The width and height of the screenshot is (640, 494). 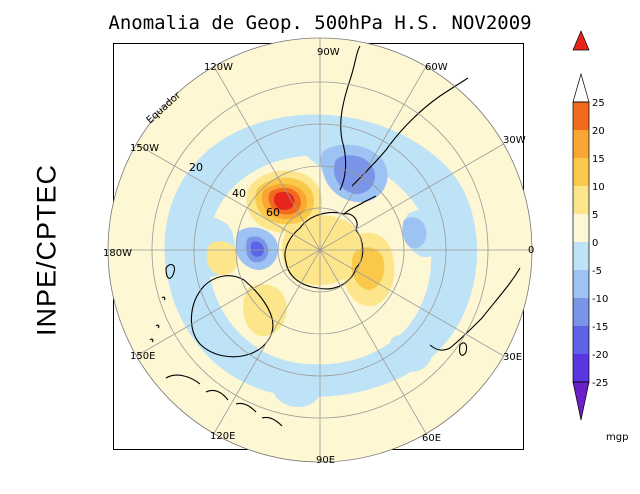 I want to click on colorbar-tick-m25: -25, so click(x=600, y=383).